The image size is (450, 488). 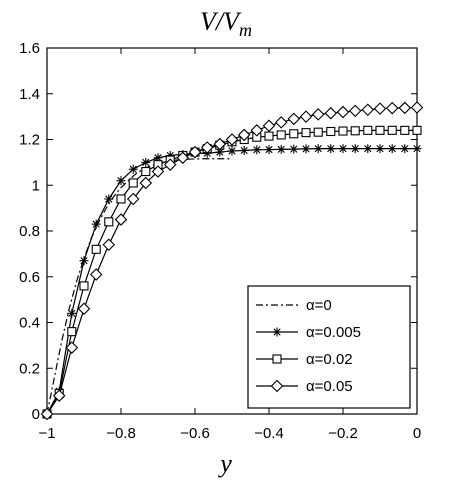 What do you see at coordinates (319, 305) in the screenshot?
I see `legend-label-0: α=0` at bounding box center [319, 305].